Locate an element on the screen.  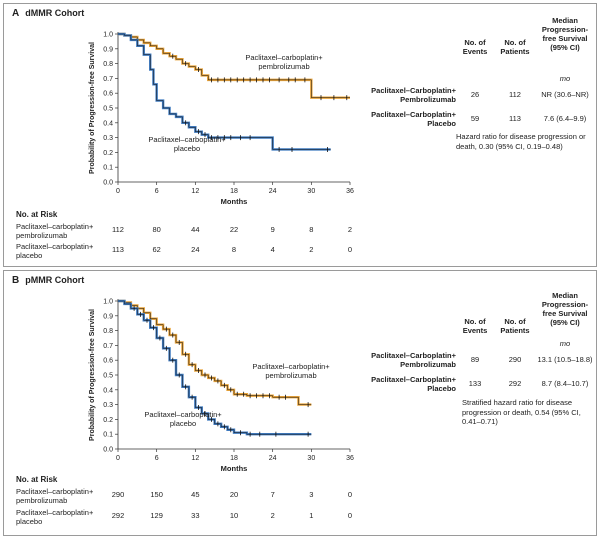
col-header-patients: No. of Patients is located at coordinates (515, 326).